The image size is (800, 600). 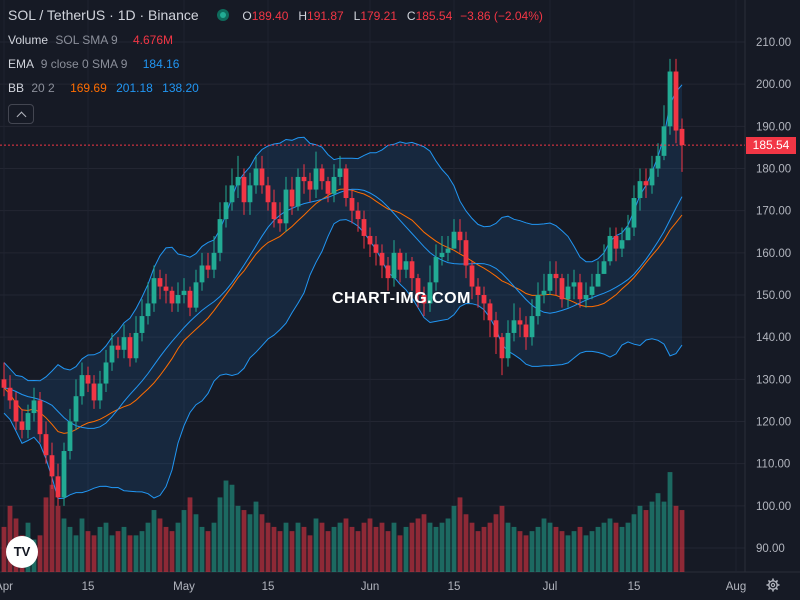 What do you see at coordinates (184, 587) in the screenshot?
I see `time-tick-label: May` at bounding box center [184, 587].